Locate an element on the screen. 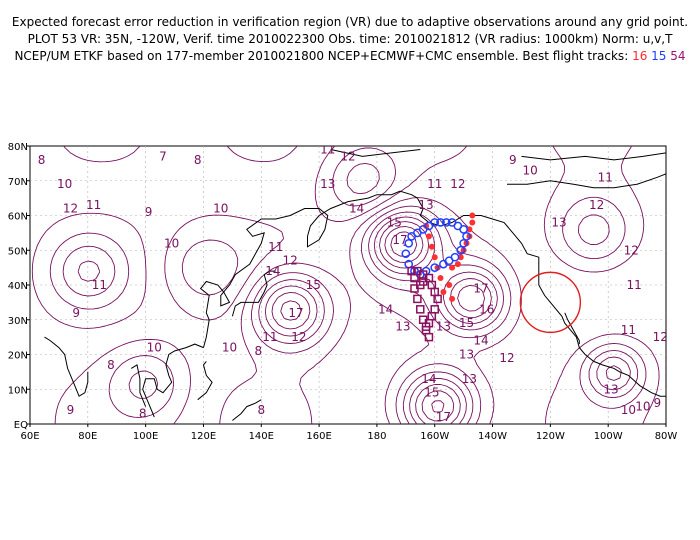  flight-tracks is located at coordinates (438, 277).